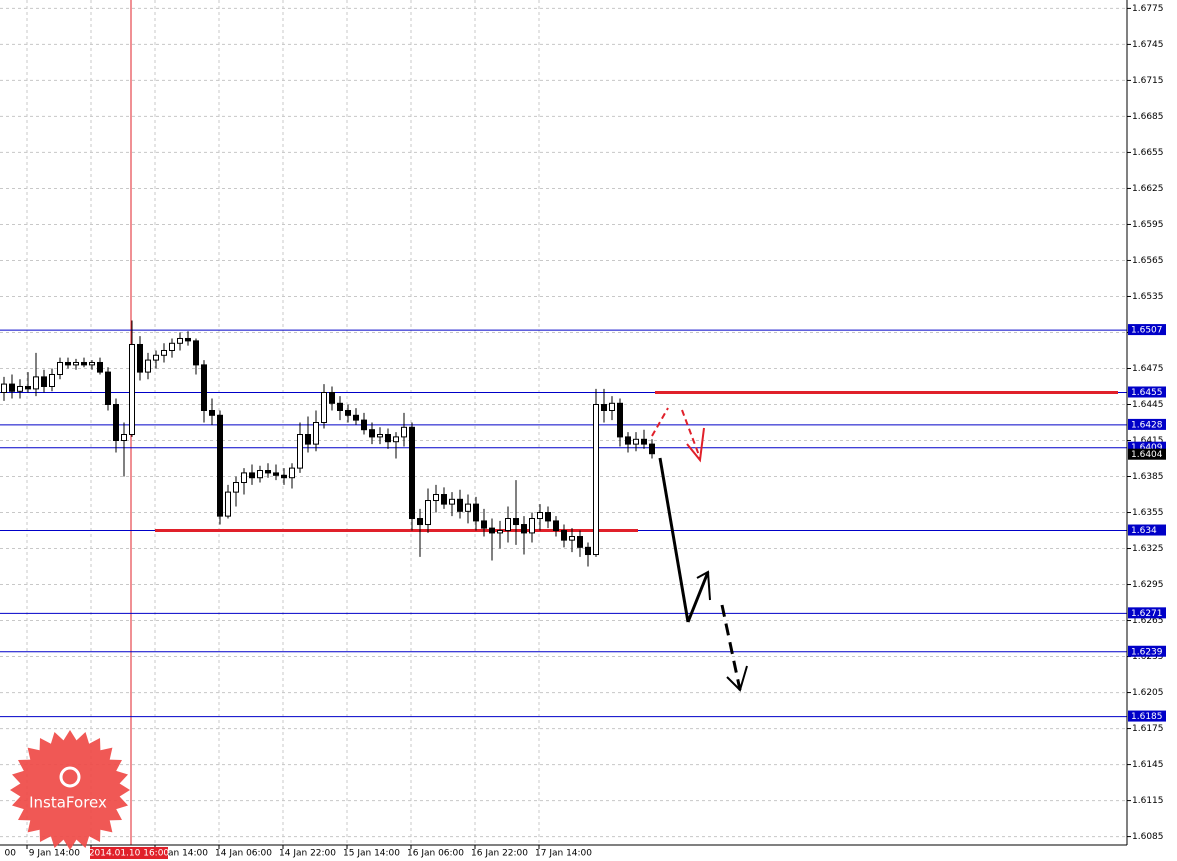 This screenshot has height=861, width=1177. Describe the element at coordinates (1148, 45) in the screenshot. I see `y-tick-label: 1.6745` at that location.